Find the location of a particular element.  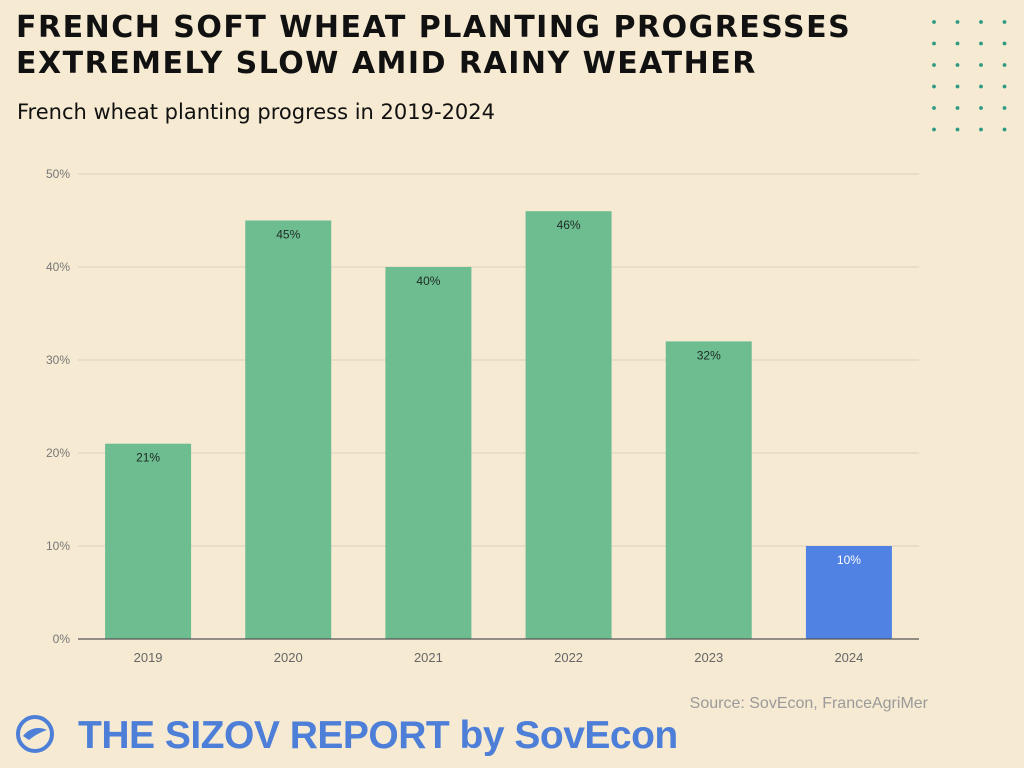

y-tick-label: 20% is located at coordinates (58, 453).